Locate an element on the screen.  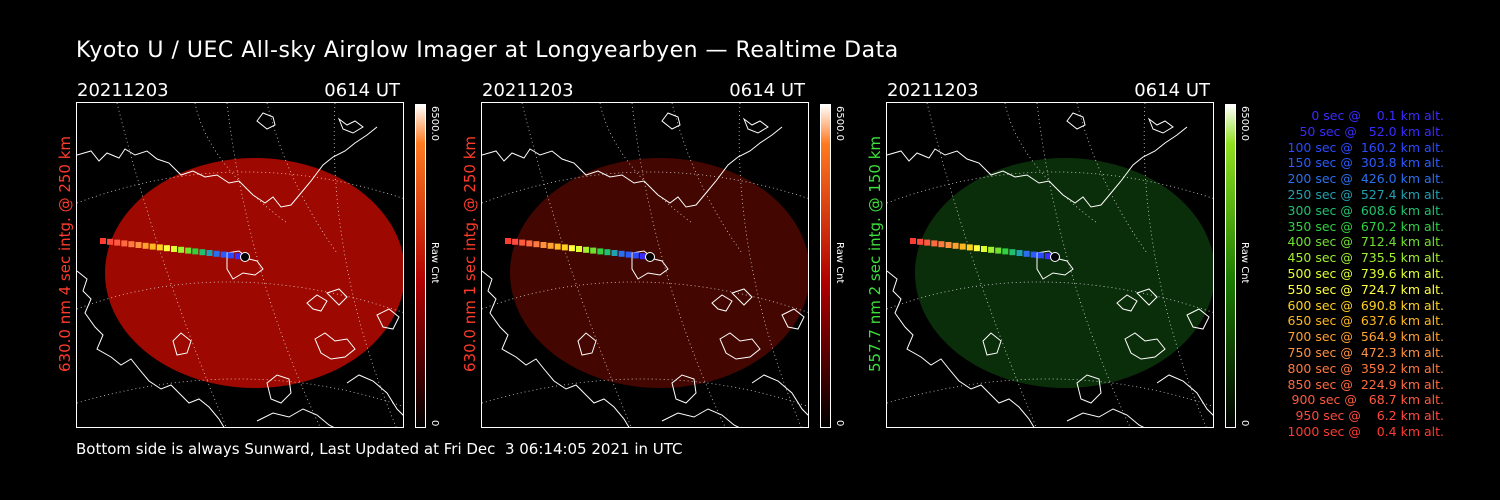
legend-row: 400 sec @ 712.4 km alt. is located at coordinates (1364, 242).